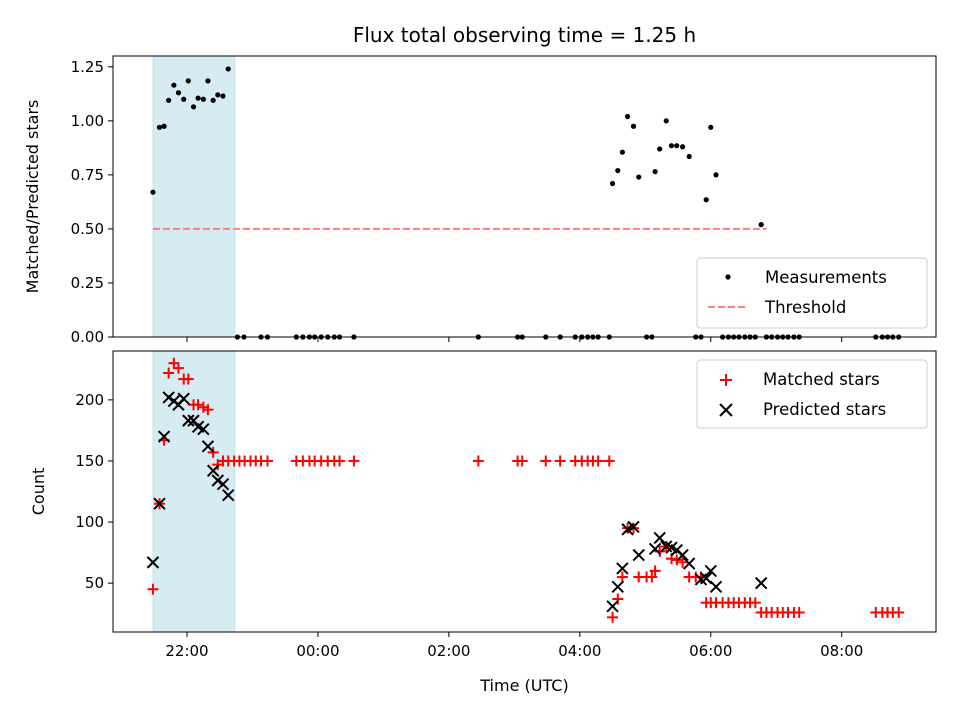 The width and height of the screenshot is (960, 720). I want to click on top-legend-box, so click(812, 293).